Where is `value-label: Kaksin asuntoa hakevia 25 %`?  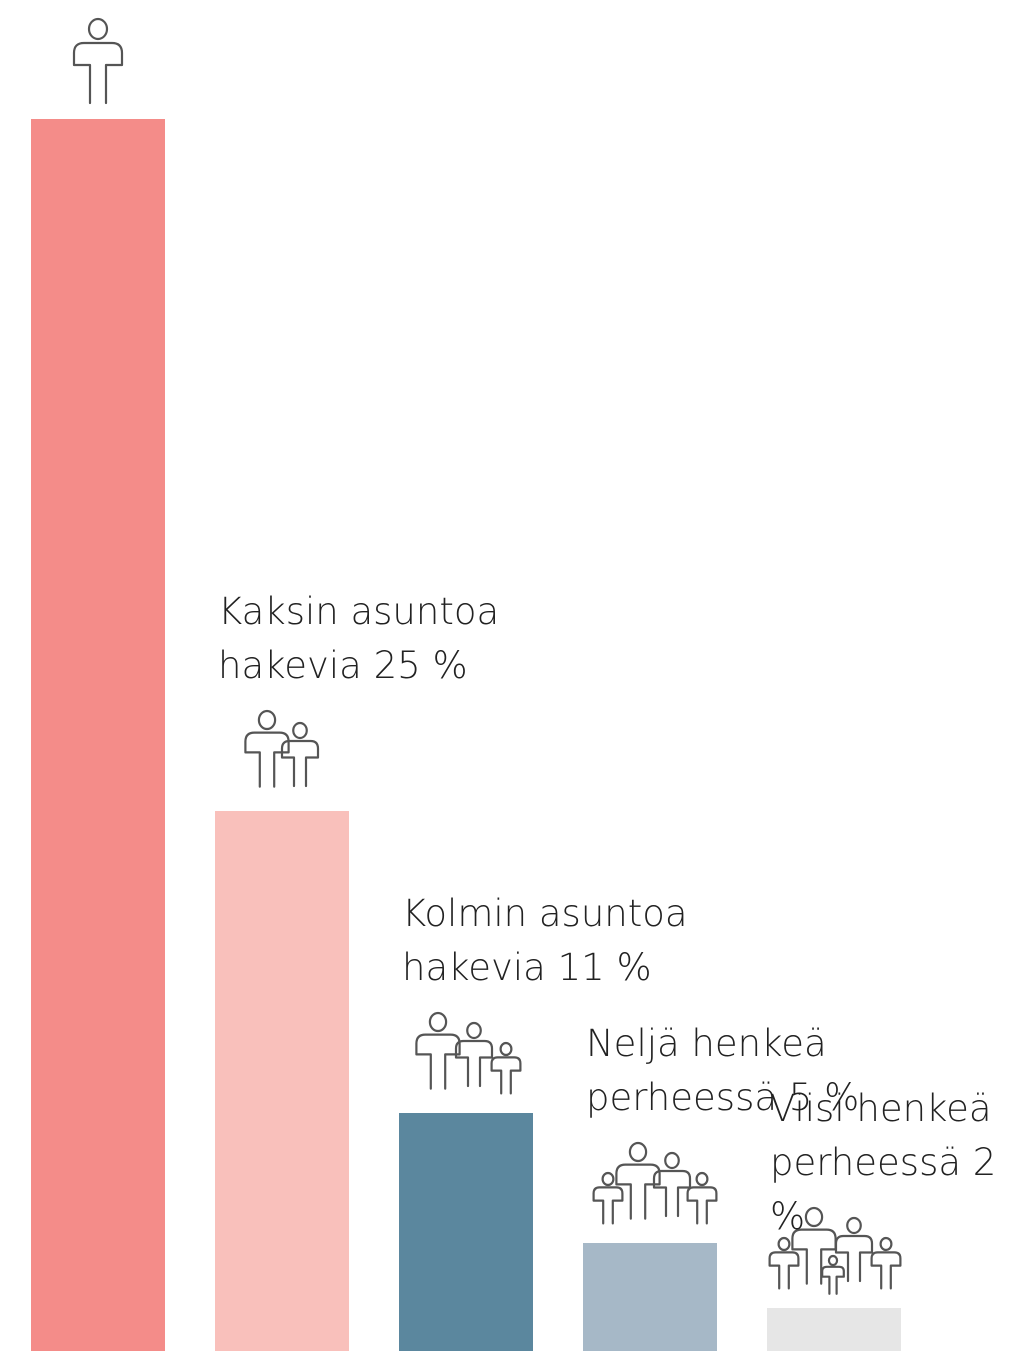
value-label: Kaksin asuntoa hakevia 25 % is located at coordinates (359, 638).